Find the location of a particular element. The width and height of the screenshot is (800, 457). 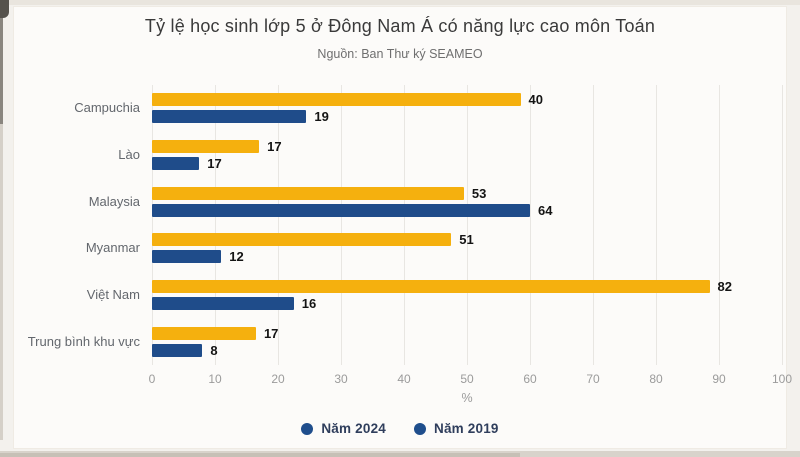

legend-item: Năm 2019 is located at coordinates (456, 428).